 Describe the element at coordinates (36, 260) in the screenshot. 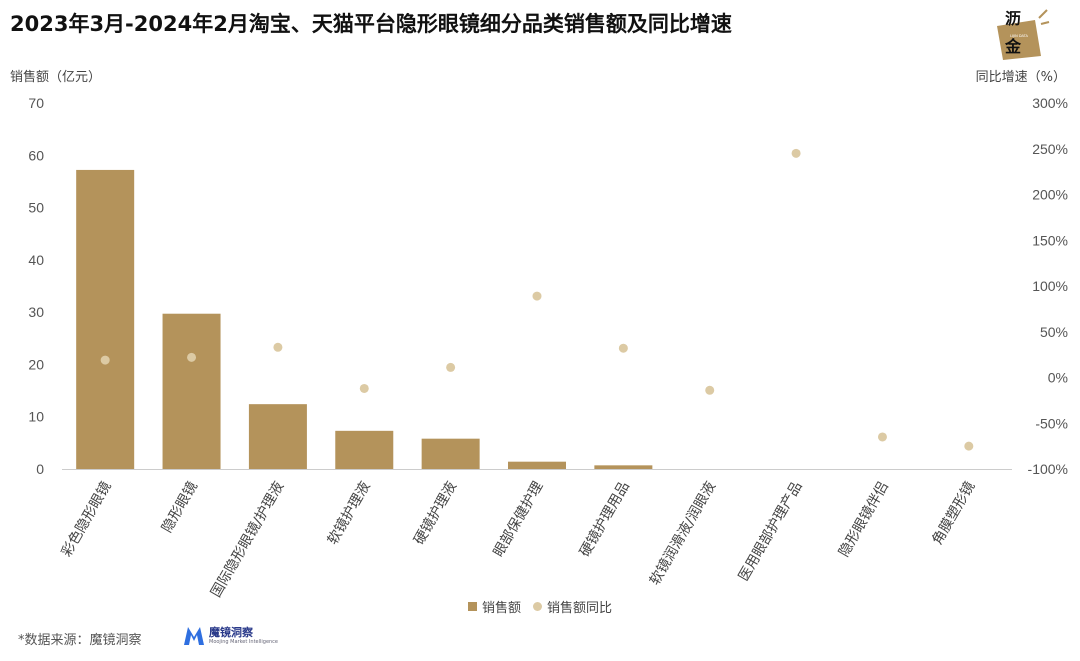

I see `left-tick-label: 40` at that location.